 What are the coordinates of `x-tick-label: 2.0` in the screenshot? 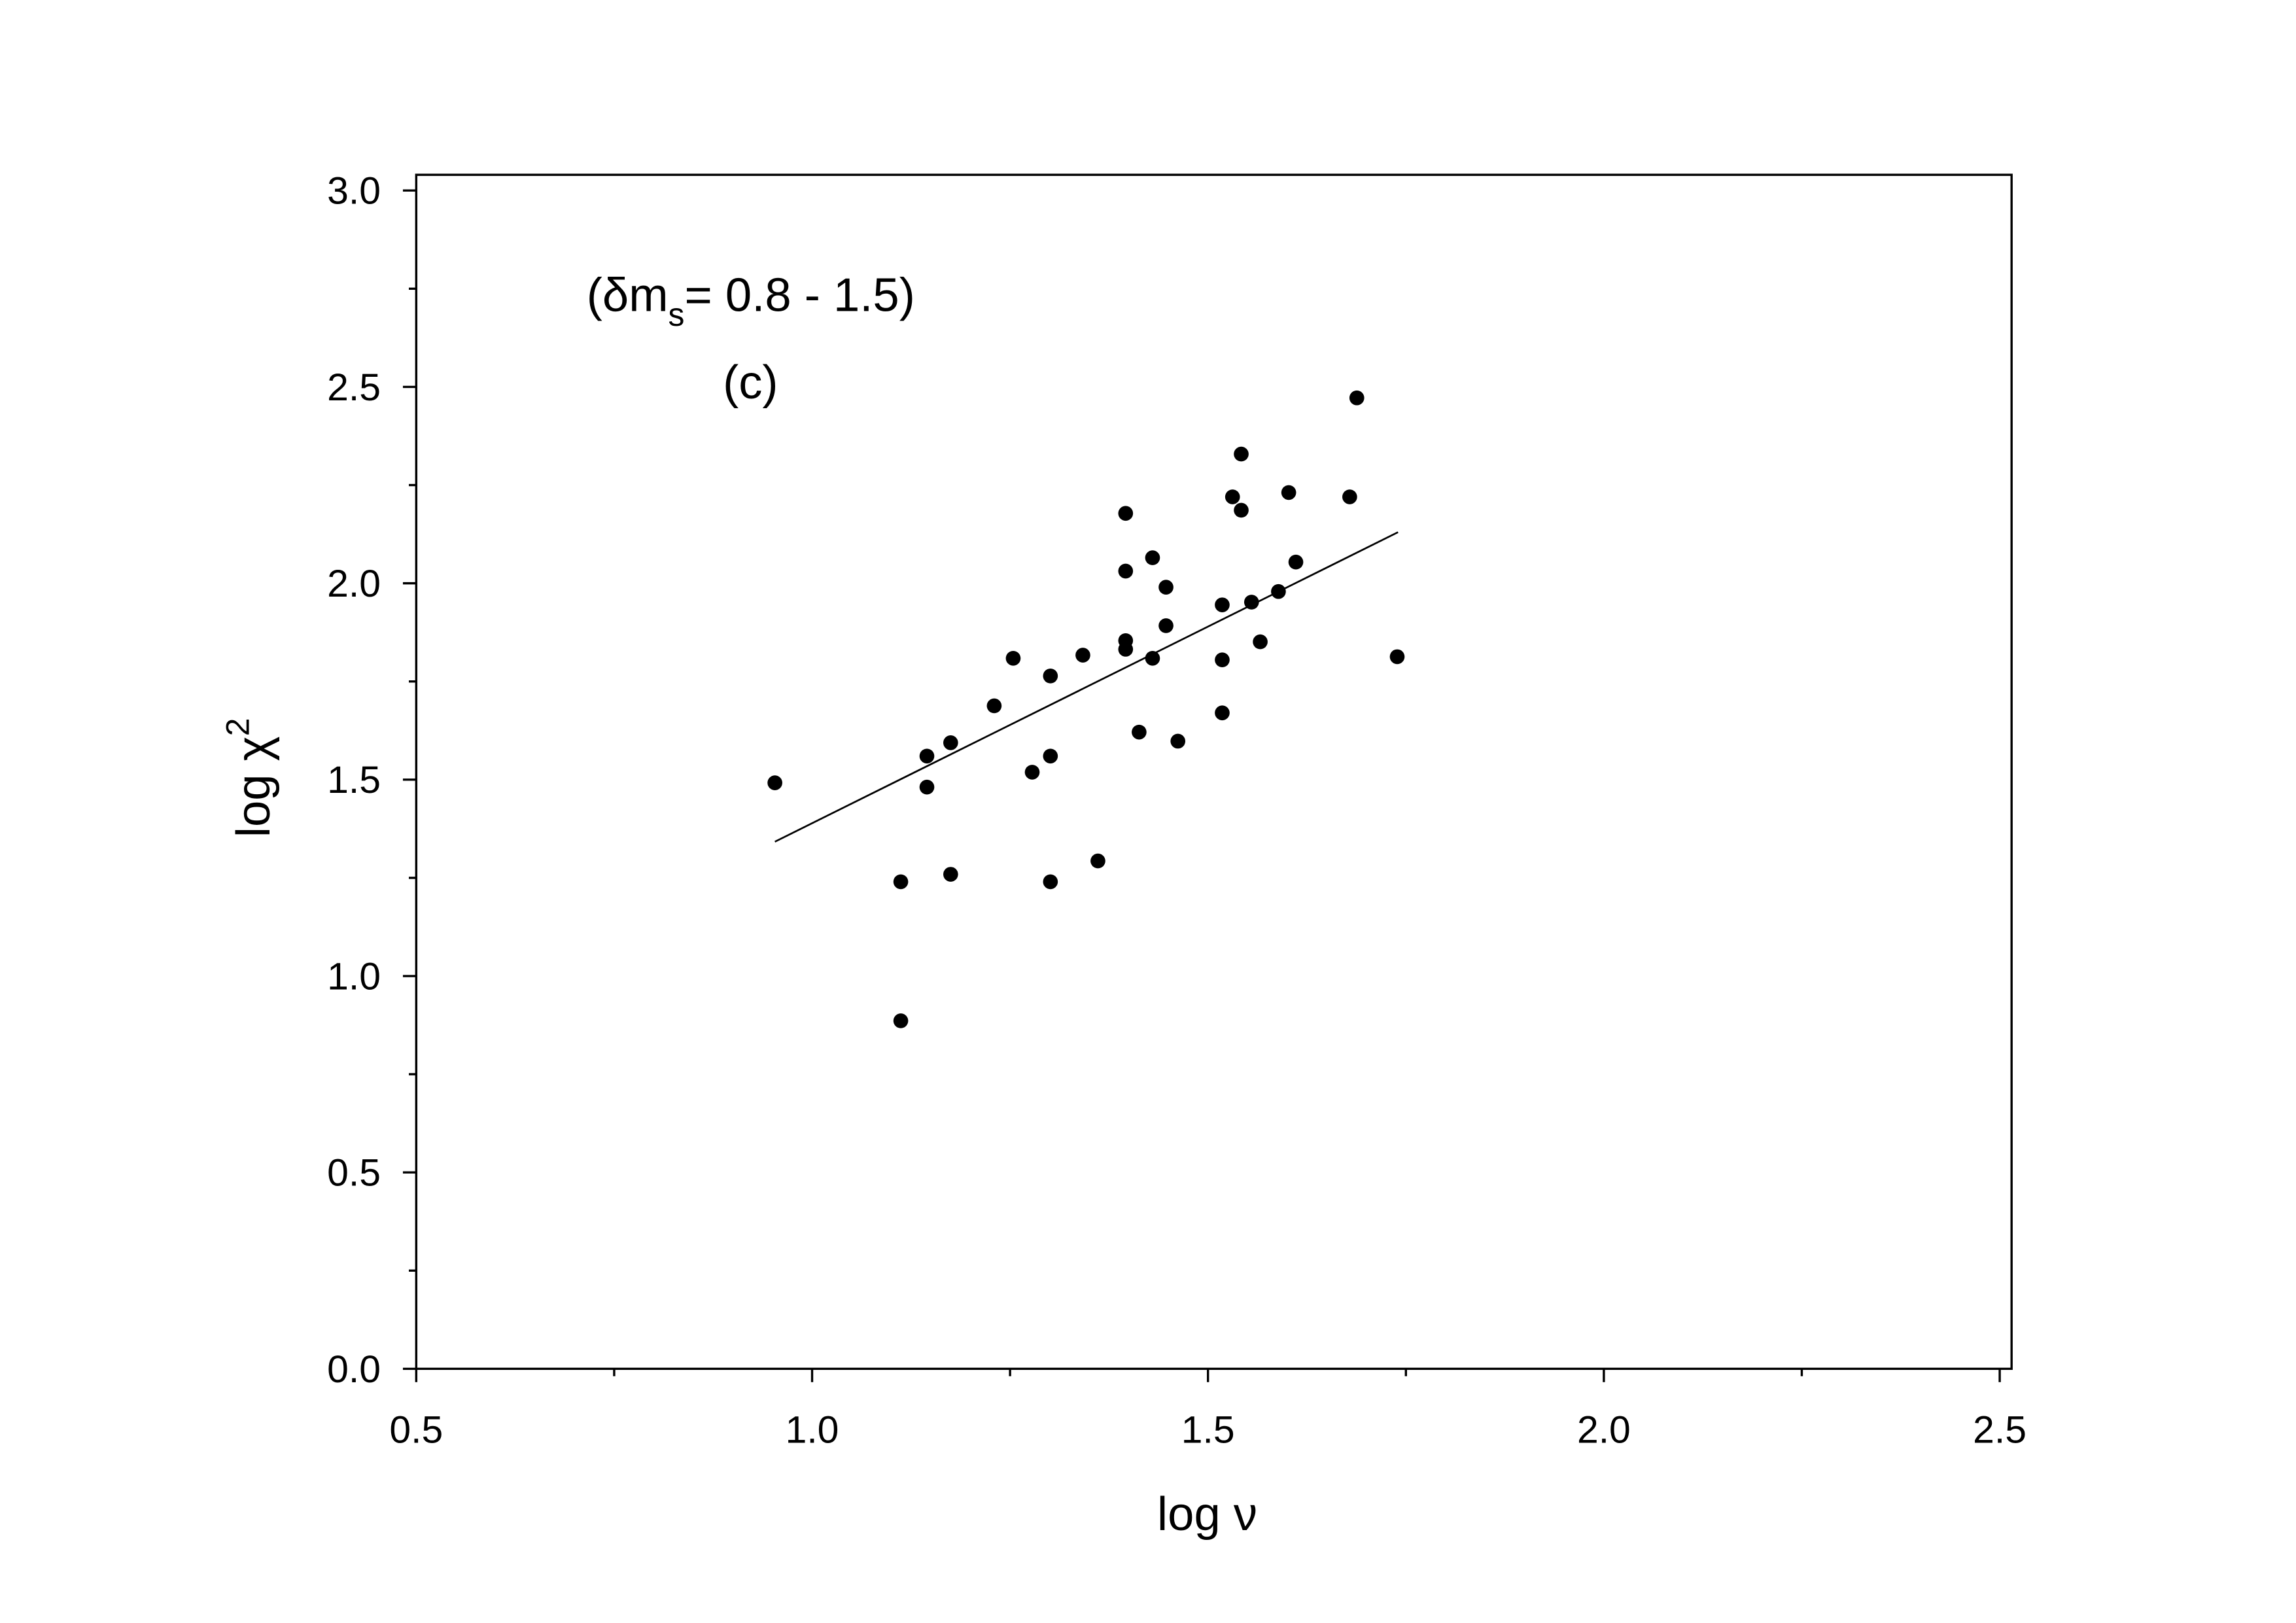 It's located at (1604, 1430).